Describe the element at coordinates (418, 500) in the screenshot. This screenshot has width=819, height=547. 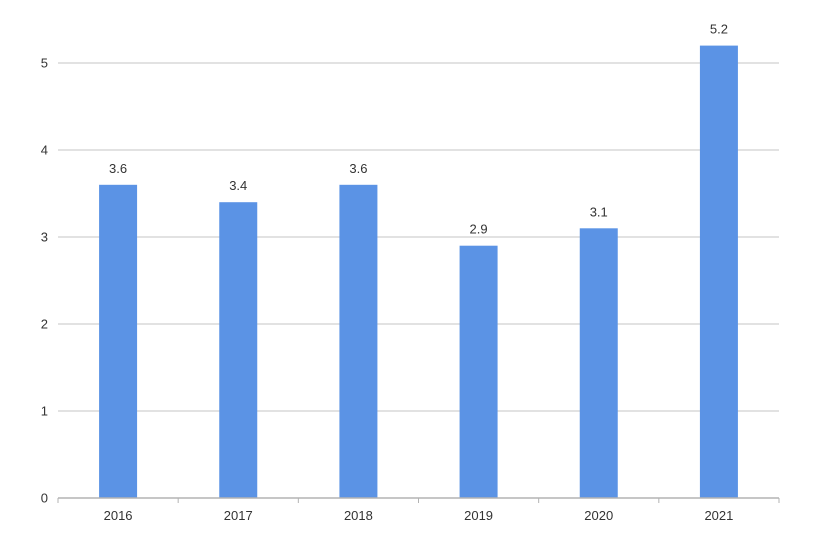
I see `x-axis` at that location.